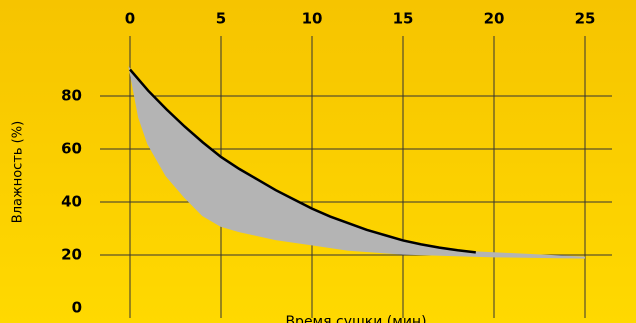  What do you see at coordinates (494, 19) in the screenshot?
I see `x-tick-label: 20` at bounding box center [494, 19].